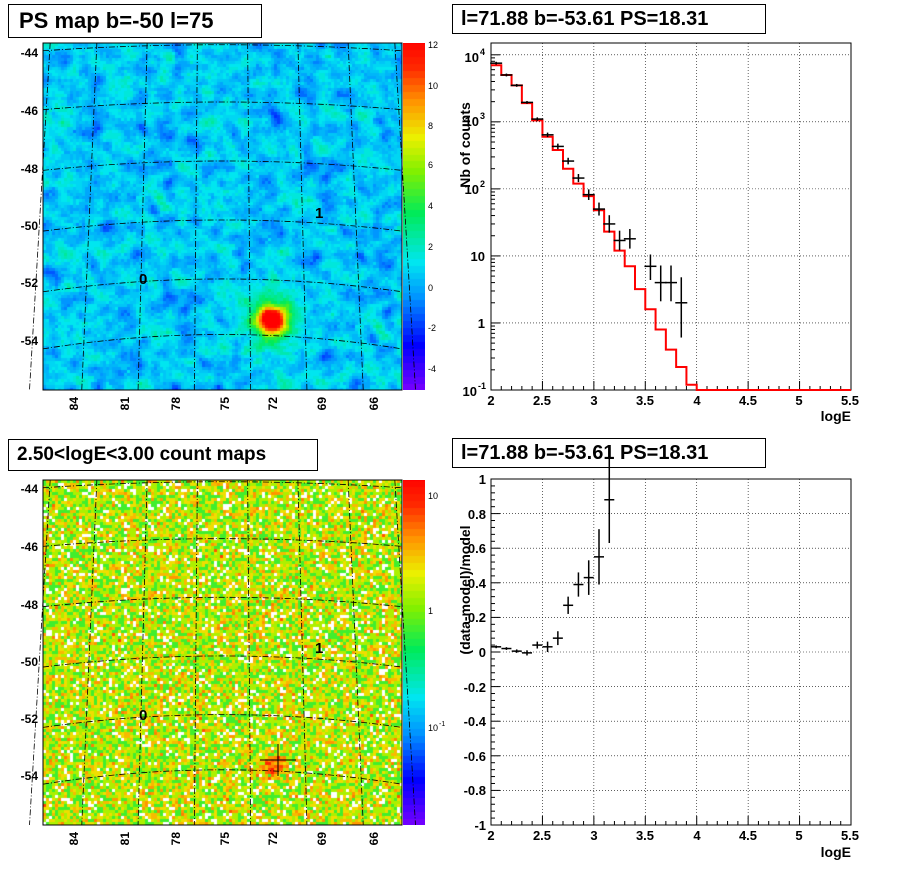 This screenshot has width=898, height=871. I want to click on count-map-xtick: 78, so click(176, 839).